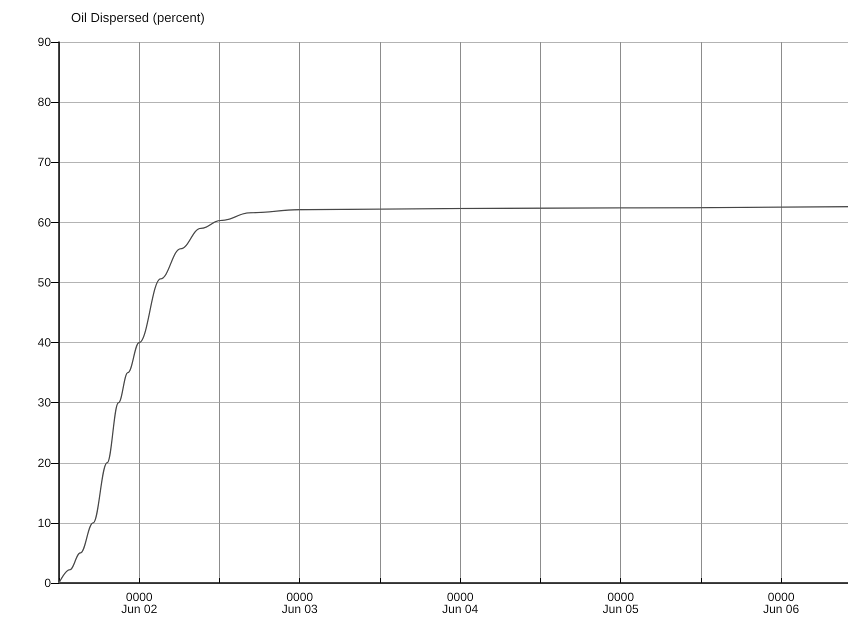  I want to click on x-tick-label: 0000 Jun 04, so click(460, 603).